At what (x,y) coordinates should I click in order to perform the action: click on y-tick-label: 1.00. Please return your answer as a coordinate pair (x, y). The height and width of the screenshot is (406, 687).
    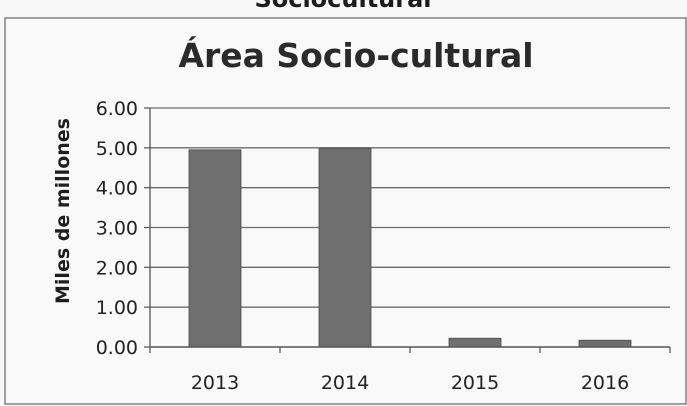
    Looking at the image, I should click on (117, 308).